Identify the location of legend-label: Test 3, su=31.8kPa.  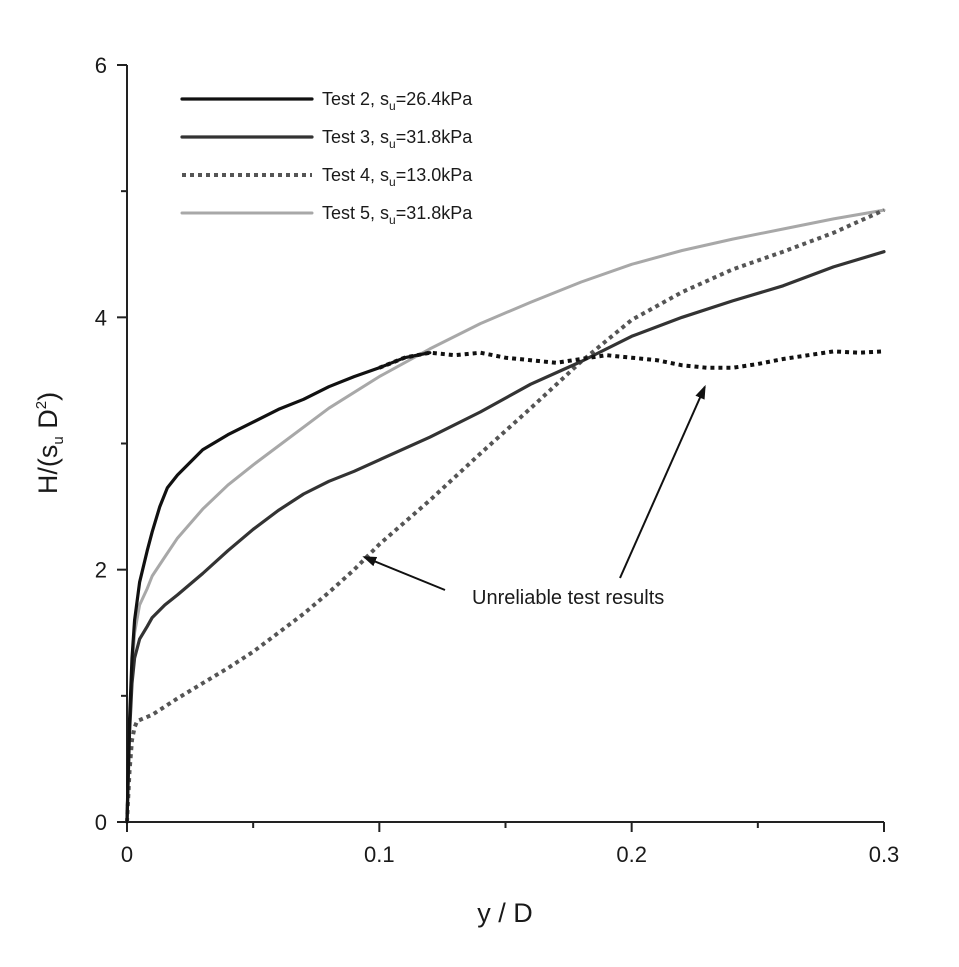
(397, 139).